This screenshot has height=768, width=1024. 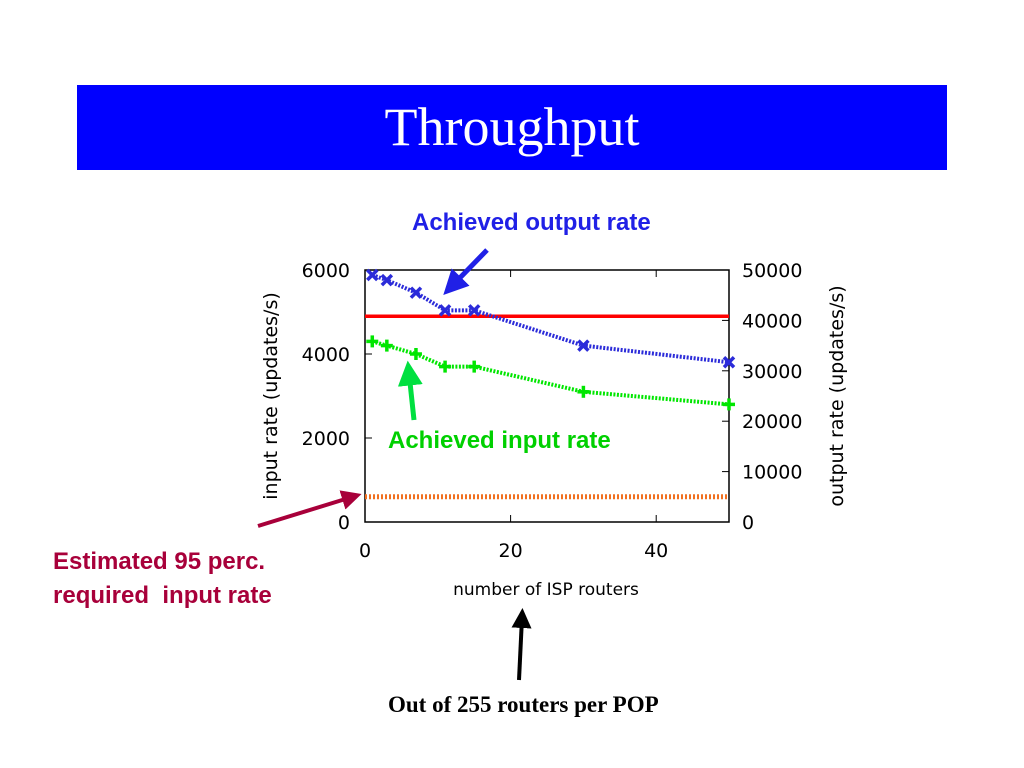 I want to click on required-arrow, so click(x=309, y=509).